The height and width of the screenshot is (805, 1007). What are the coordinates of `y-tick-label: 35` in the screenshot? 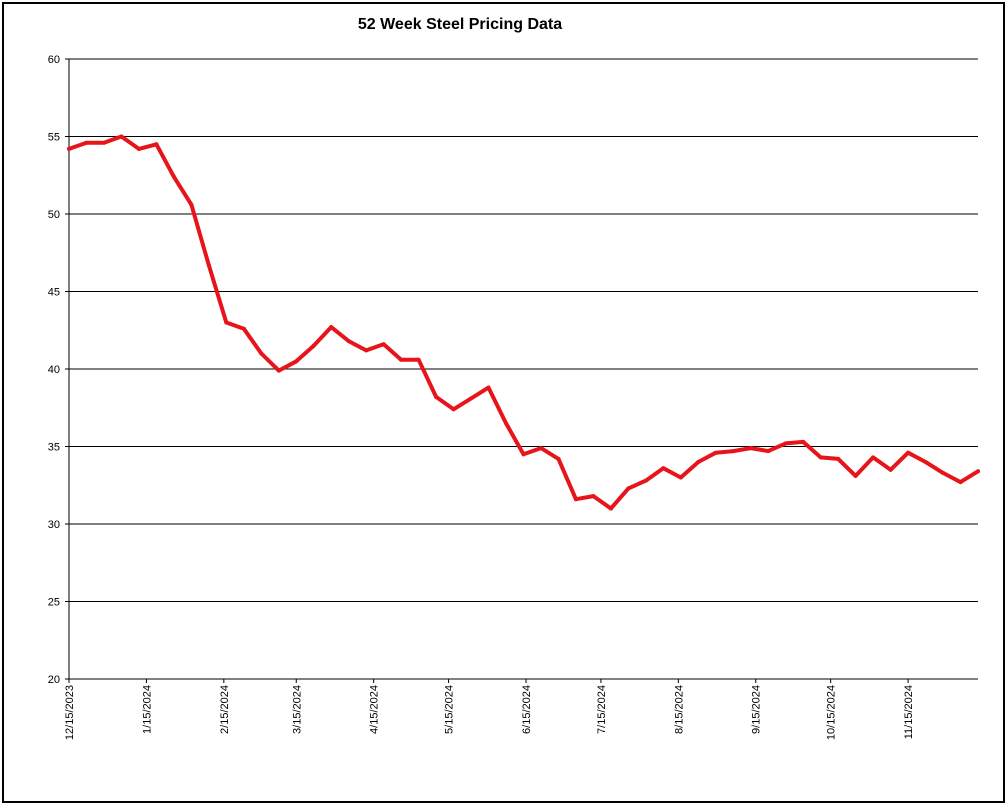 It's located at (54, 448).